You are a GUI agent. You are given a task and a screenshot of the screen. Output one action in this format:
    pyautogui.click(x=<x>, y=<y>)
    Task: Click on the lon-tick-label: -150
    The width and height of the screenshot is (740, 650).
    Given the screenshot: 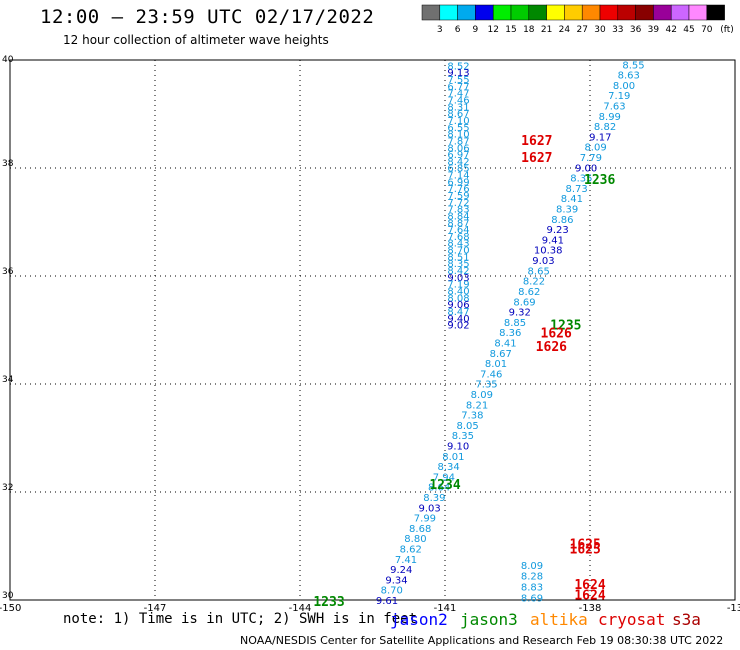 What is the action you would take?
    pyautogui.click(x=10, y=608)
    